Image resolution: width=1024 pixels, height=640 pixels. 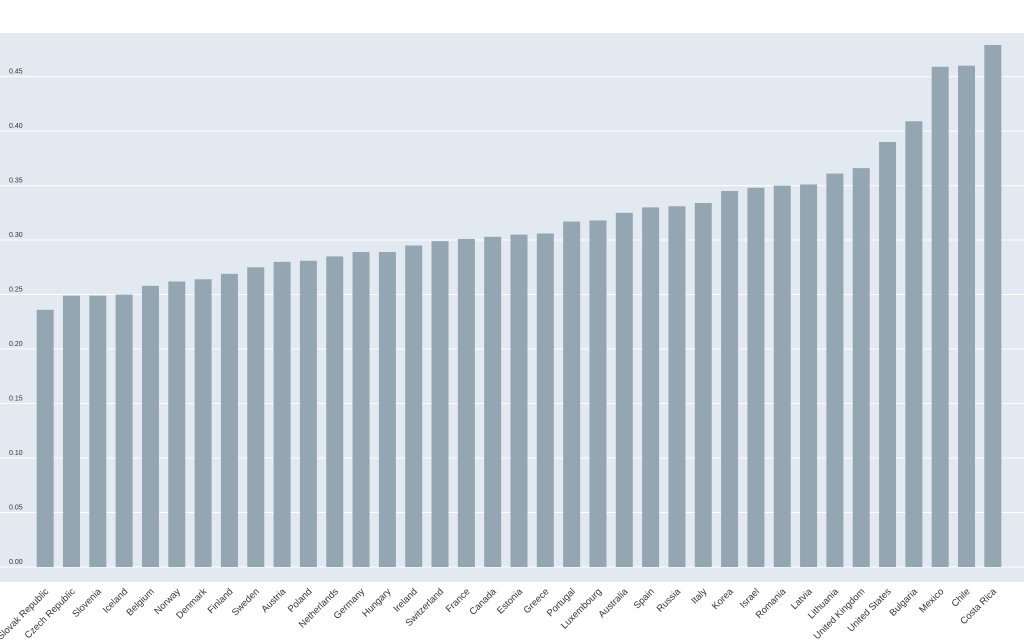 What do you see at coordinates (246, 602) in the screenshot?
I see `x-tick-label: Sweden` at bounding box center [246, 602].